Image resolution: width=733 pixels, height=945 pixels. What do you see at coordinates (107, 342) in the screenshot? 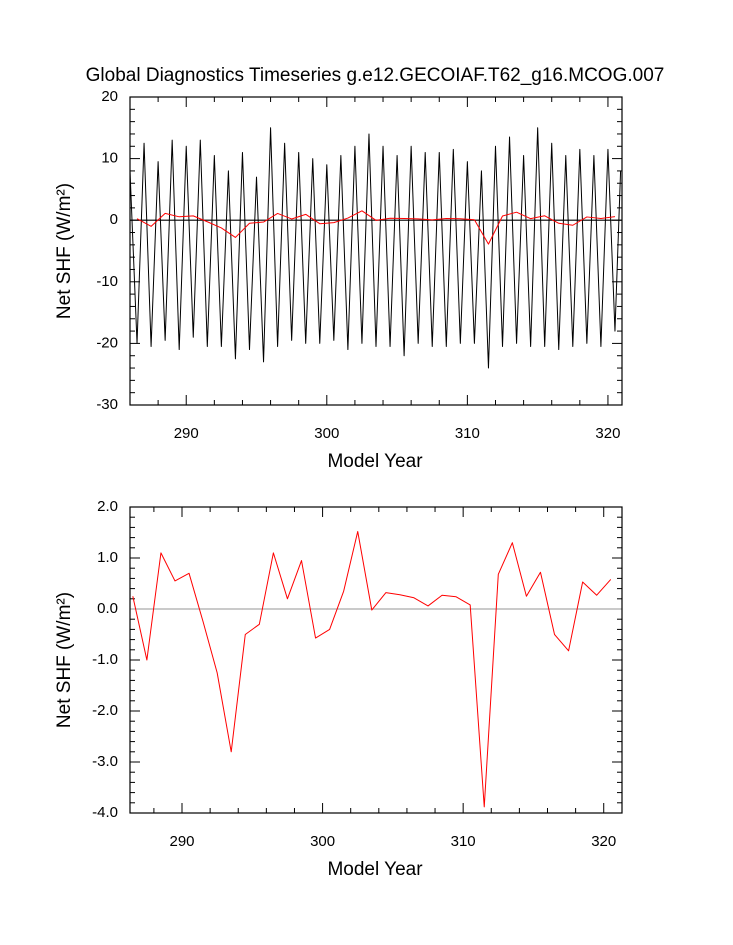
I see `y-tick-label: -20` at bounding box center [107, 342].